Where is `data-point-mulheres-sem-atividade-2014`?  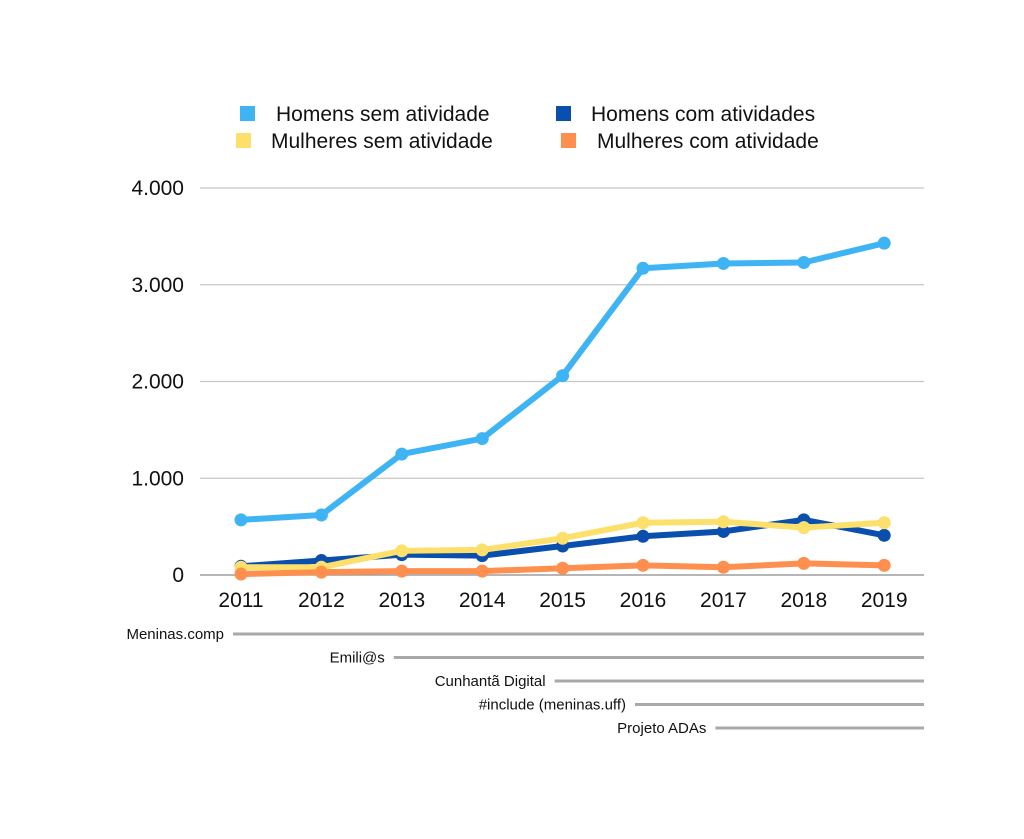
data-point-mulheres-sem-atividade-2014 is located at coordinates (482, 550).